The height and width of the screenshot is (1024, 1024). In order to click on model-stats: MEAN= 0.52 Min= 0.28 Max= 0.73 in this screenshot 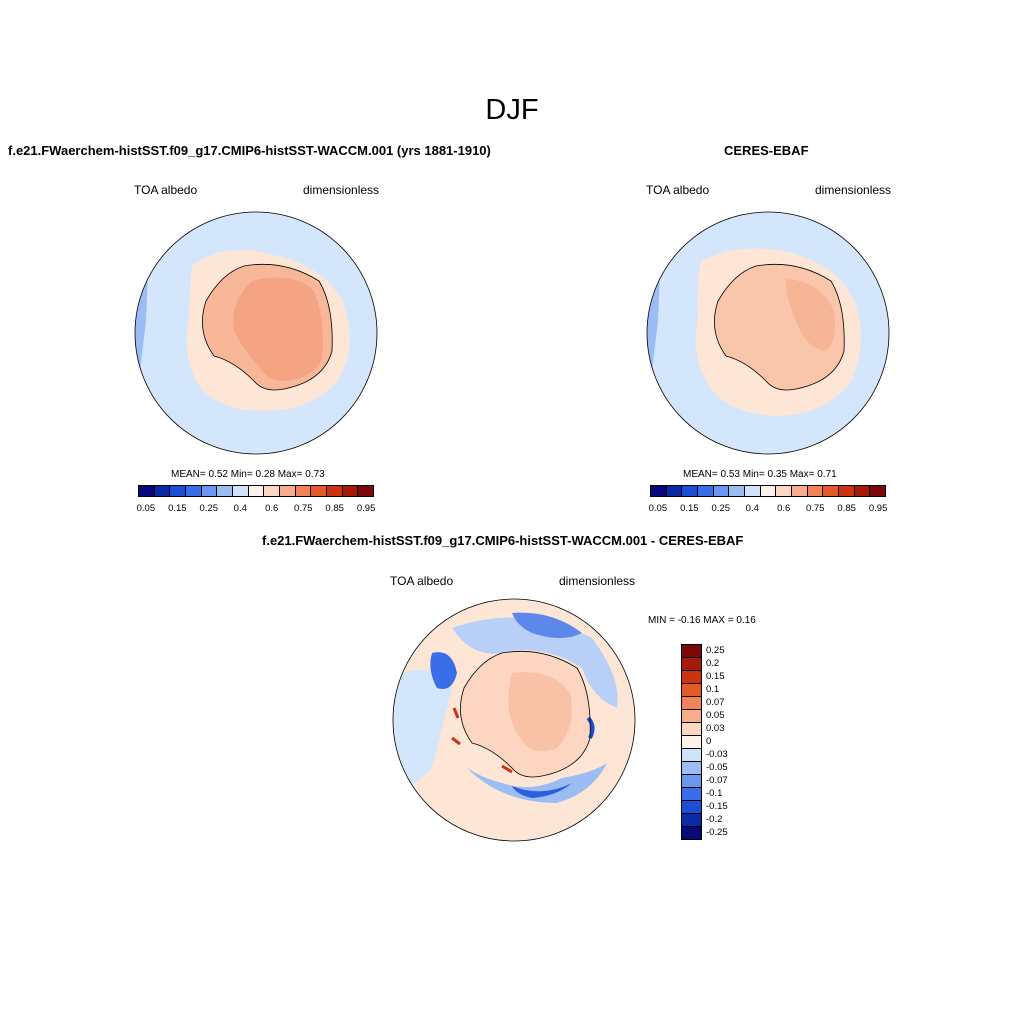, I will do `click(248, 474)`.